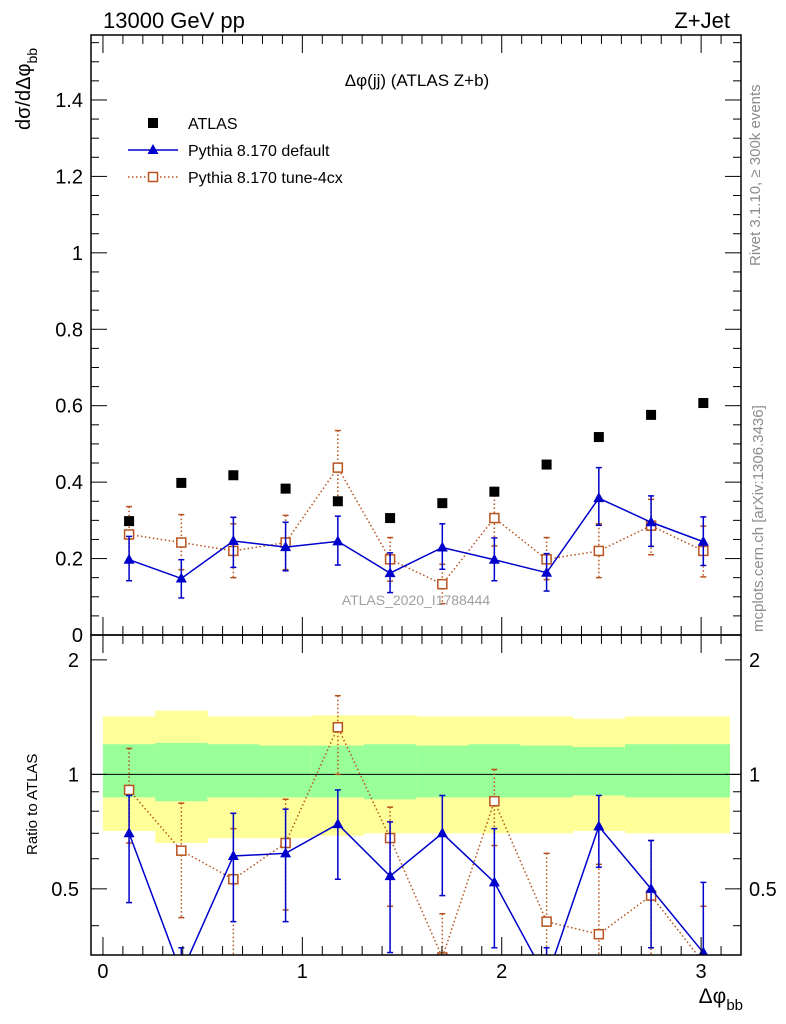 This screenshot has height=1024, width=786. Describe the element at coordinates (24, 96) in the screenshot. I see `y-axis-label-main: dσ/dΔφ` at that location.